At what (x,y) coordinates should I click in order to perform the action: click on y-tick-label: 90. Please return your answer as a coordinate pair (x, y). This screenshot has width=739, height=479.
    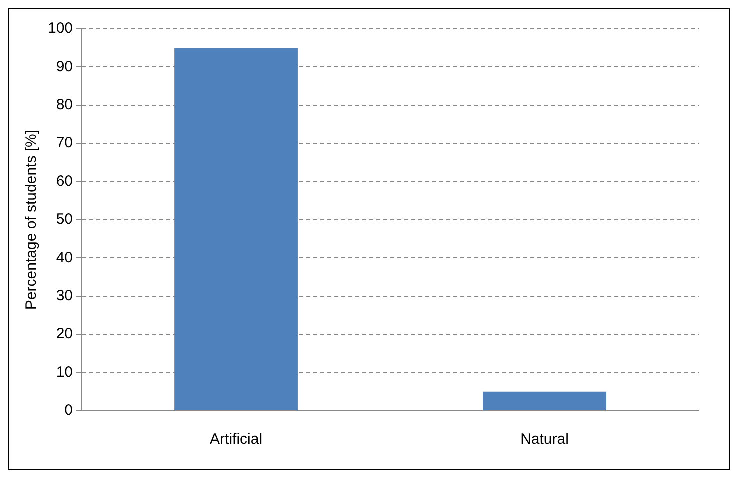
    Looking at the image, I should click on (65, 67).